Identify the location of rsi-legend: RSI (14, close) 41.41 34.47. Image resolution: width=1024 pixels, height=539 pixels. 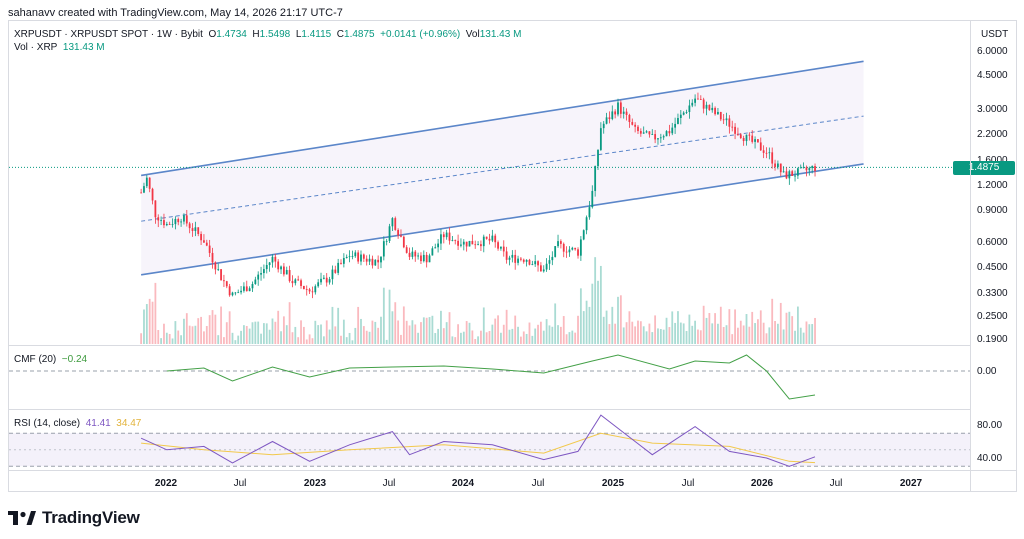
(77, 423).